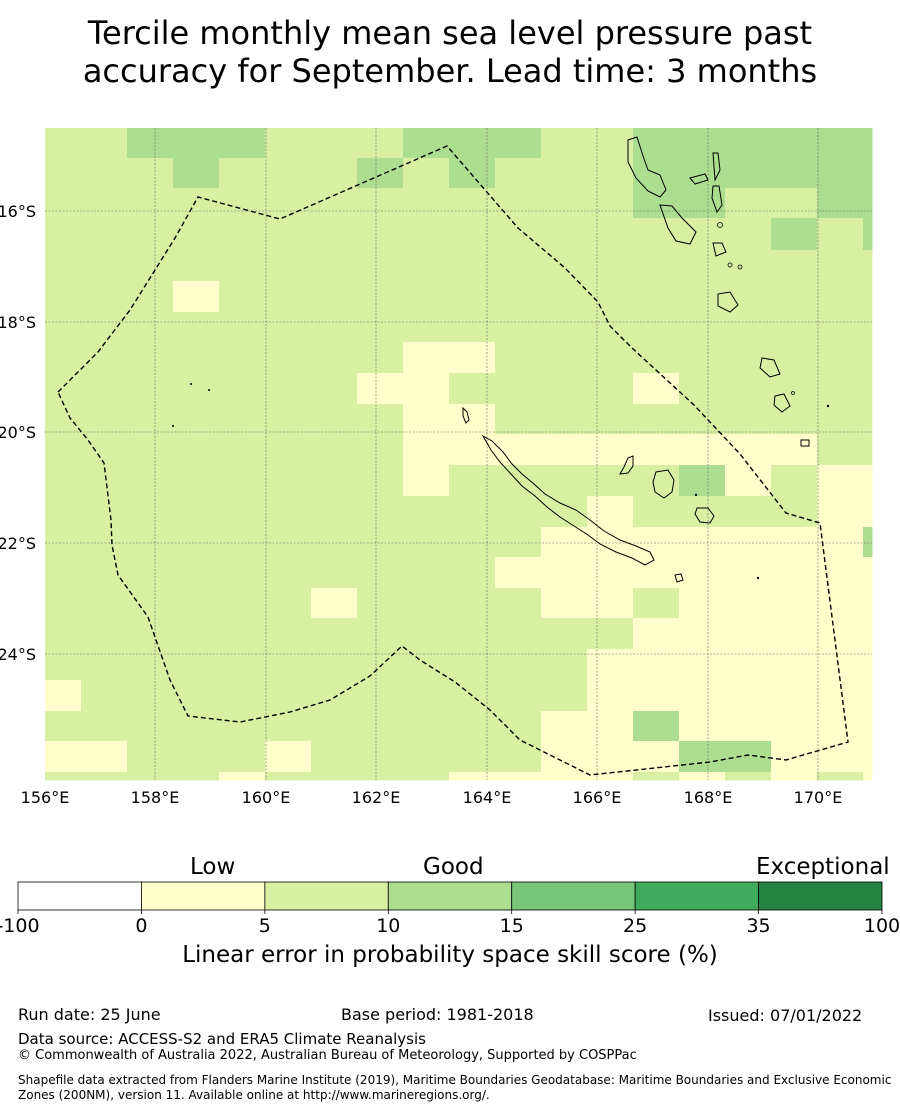 The width and height of the screenshot is (900, 1110). I want to click on lon-tick-label: 158°E, so click(155, 797).